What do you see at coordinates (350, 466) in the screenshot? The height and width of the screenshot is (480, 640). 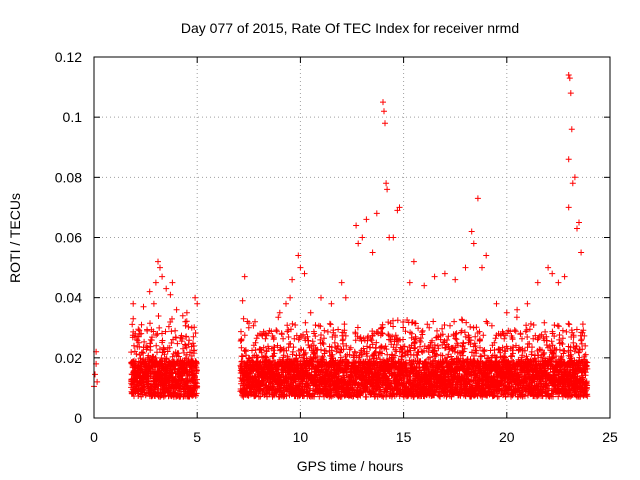 I see `x-axis-title: GPS time / hours` at bounding box center [350, 466].